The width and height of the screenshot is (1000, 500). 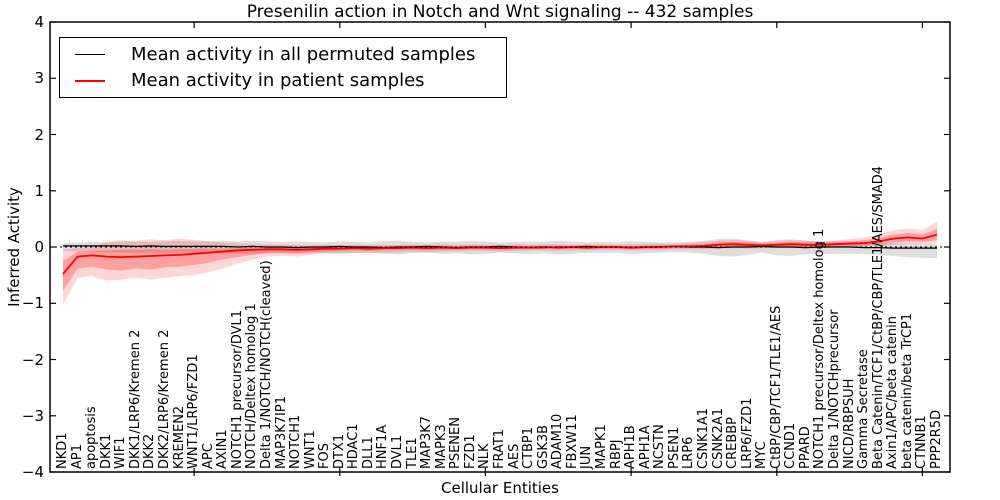 What do you see at coordinates (398, 451) in the screenshot?
I see `x-tick-label: DVL1` at bounding box center [398, 451].